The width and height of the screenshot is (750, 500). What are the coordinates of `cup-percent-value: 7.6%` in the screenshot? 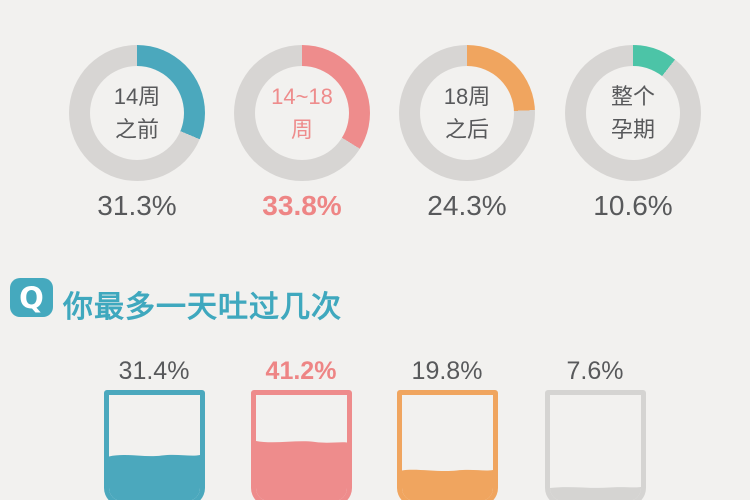 It's located at (595, 371).